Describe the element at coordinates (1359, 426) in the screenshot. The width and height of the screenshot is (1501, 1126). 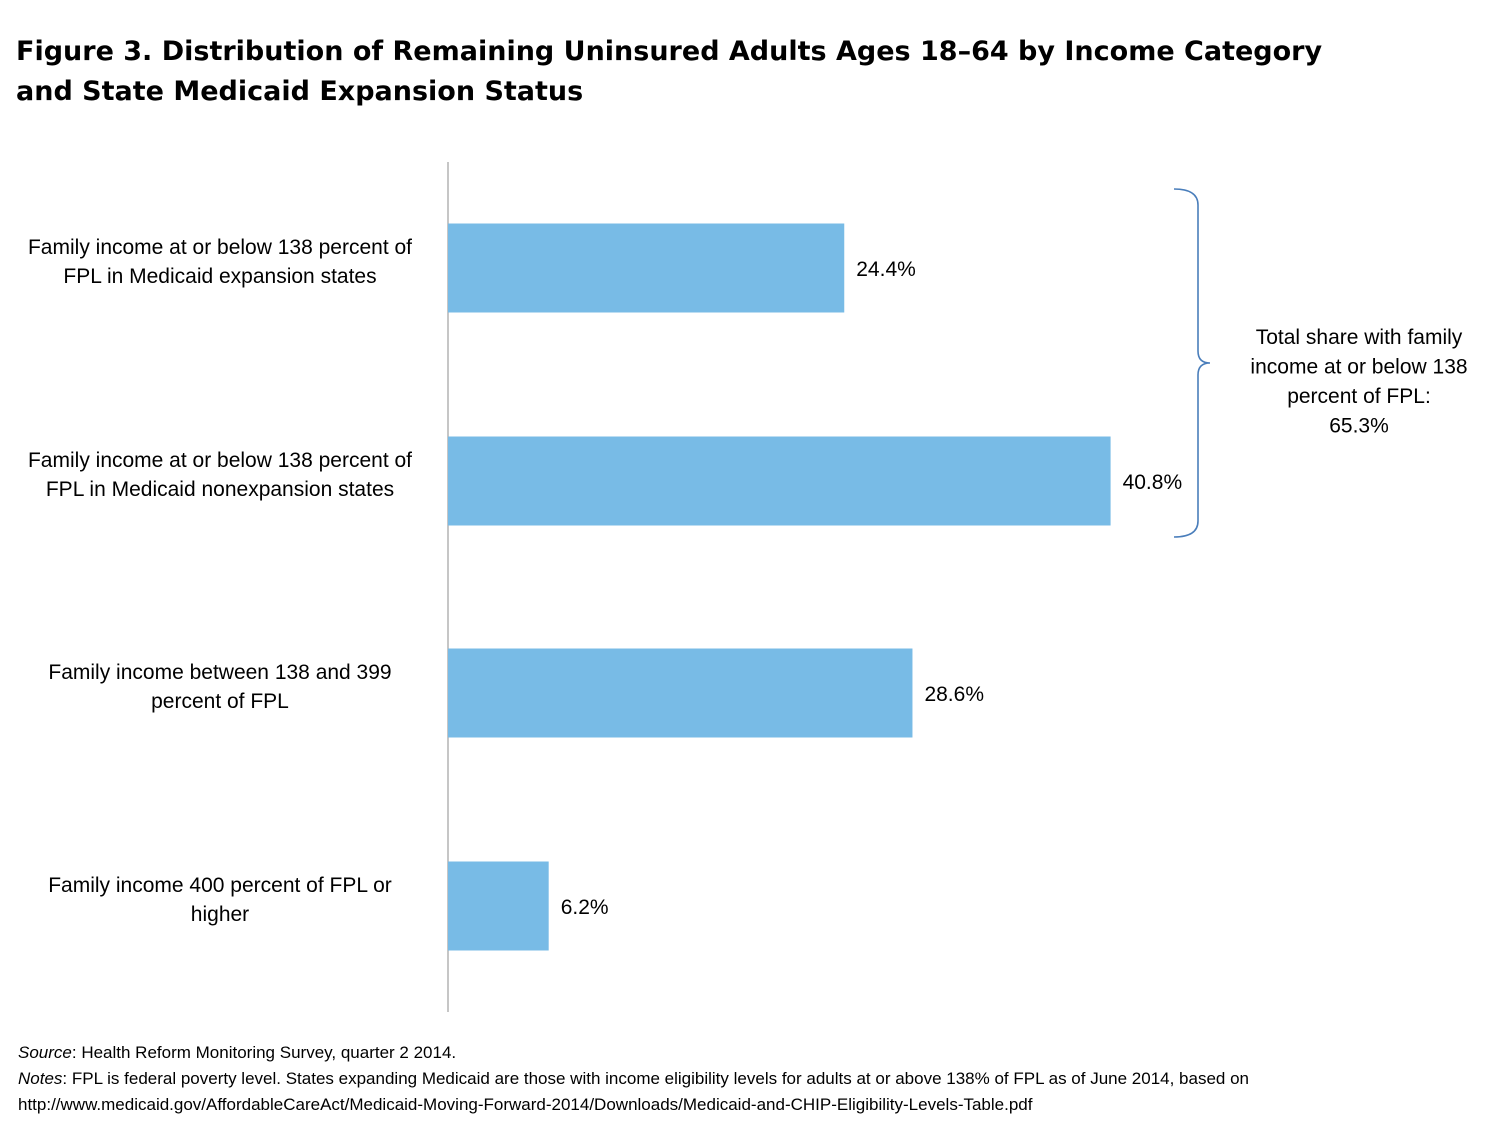
I see `annotation-line-4: 65.3%` at that location.